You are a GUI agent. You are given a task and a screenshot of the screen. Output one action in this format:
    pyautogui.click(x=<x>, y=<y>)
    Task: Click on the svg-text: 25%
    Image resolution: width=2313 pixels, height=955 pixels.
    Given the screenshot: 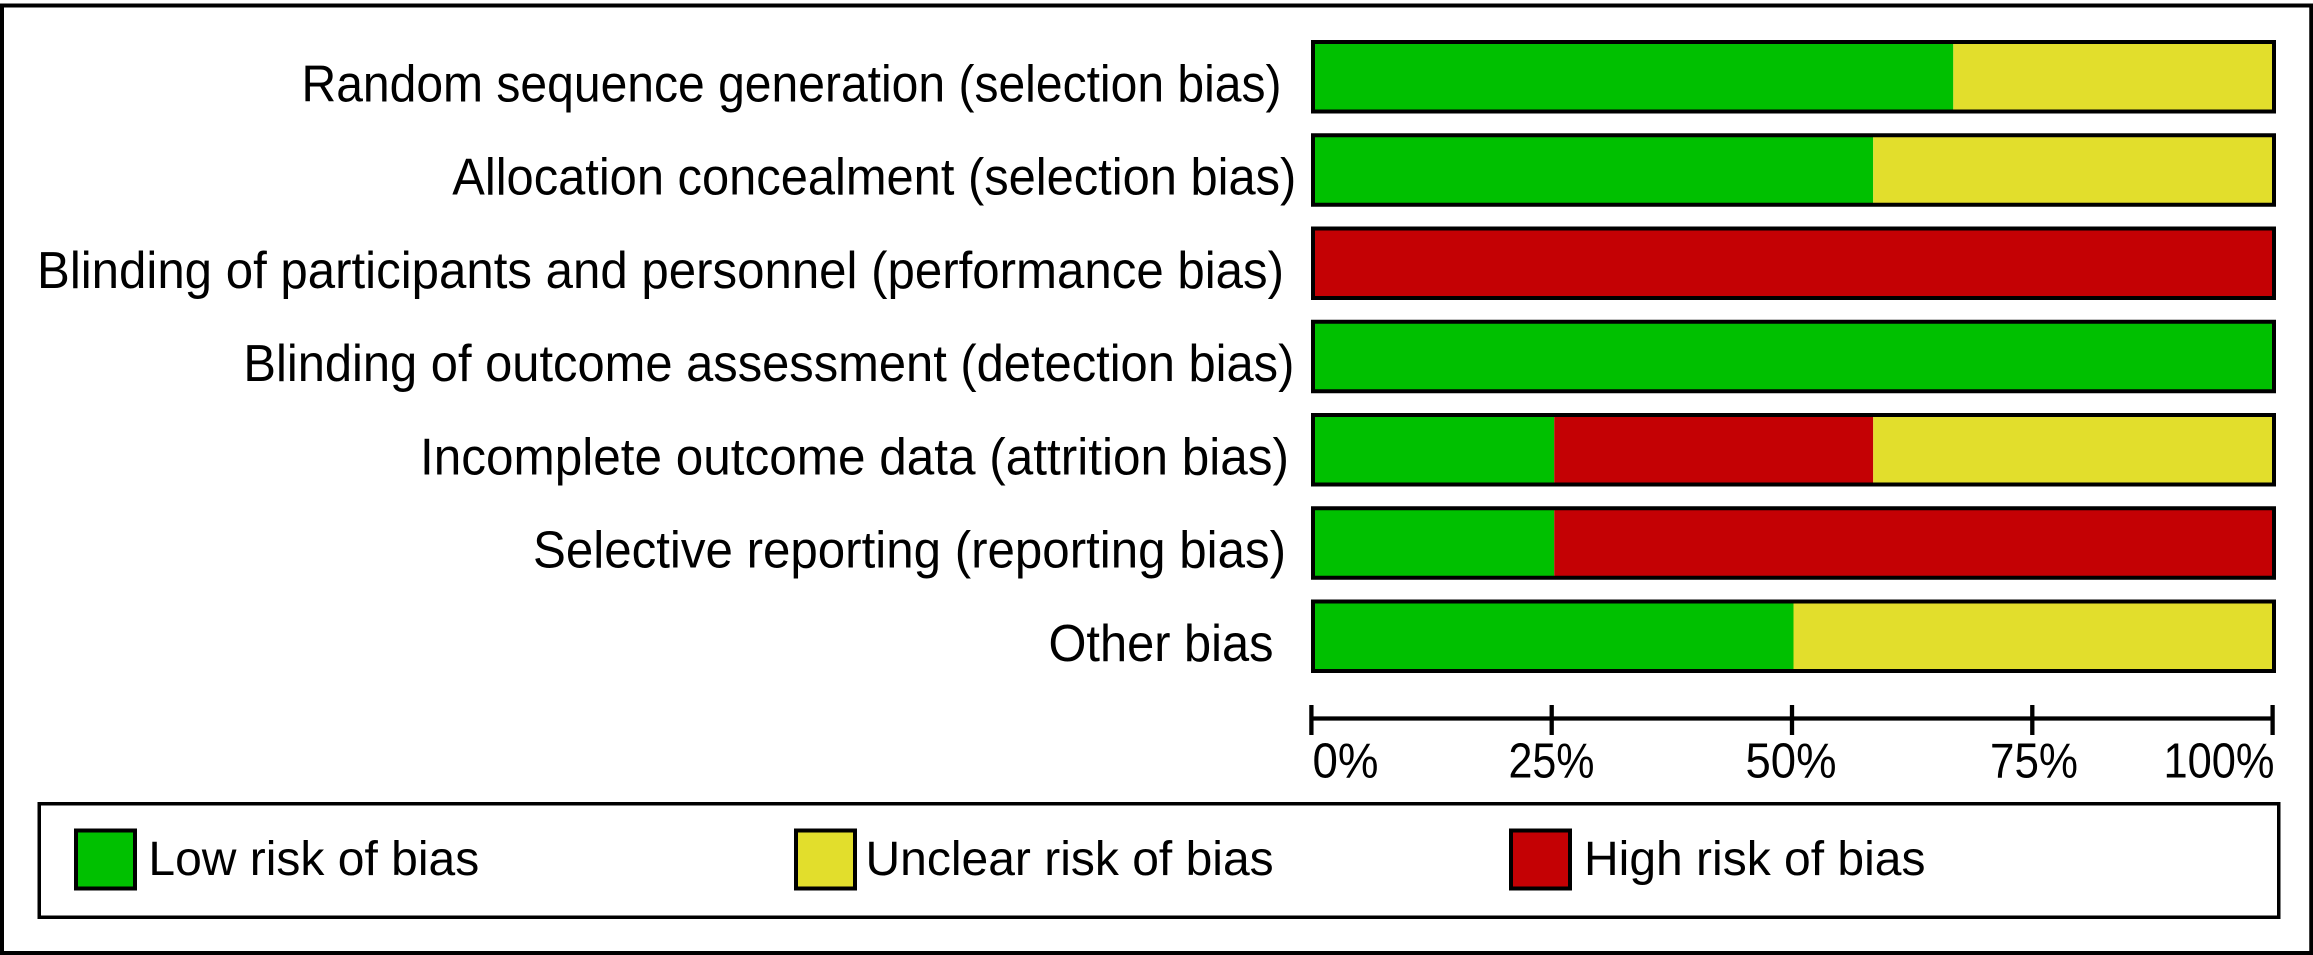 What is the action you would take?
    pyautogui.click(x=1552, y=761)
    